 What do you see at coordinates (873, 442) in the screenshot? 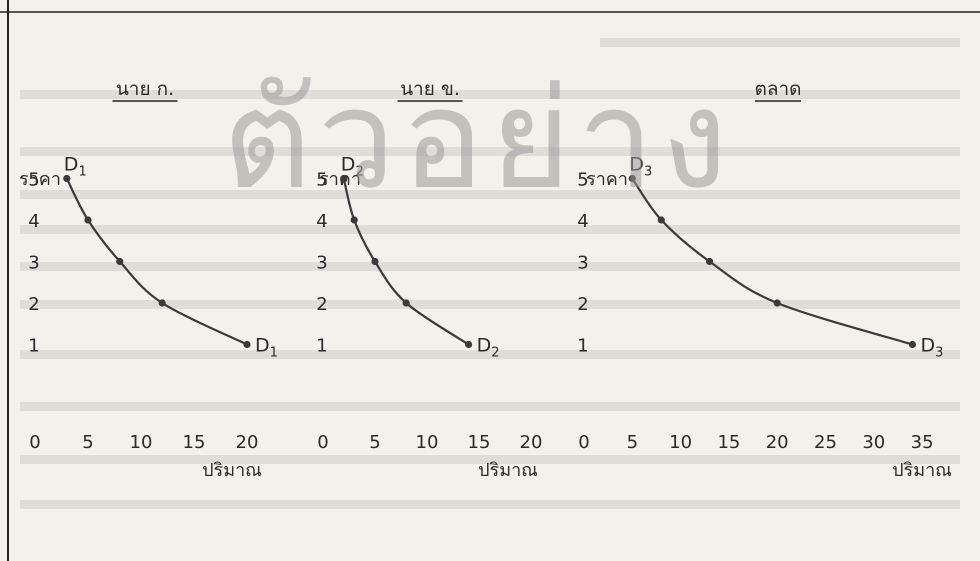
I see `x-tick-label: 30` at bounding box center [873, 442].